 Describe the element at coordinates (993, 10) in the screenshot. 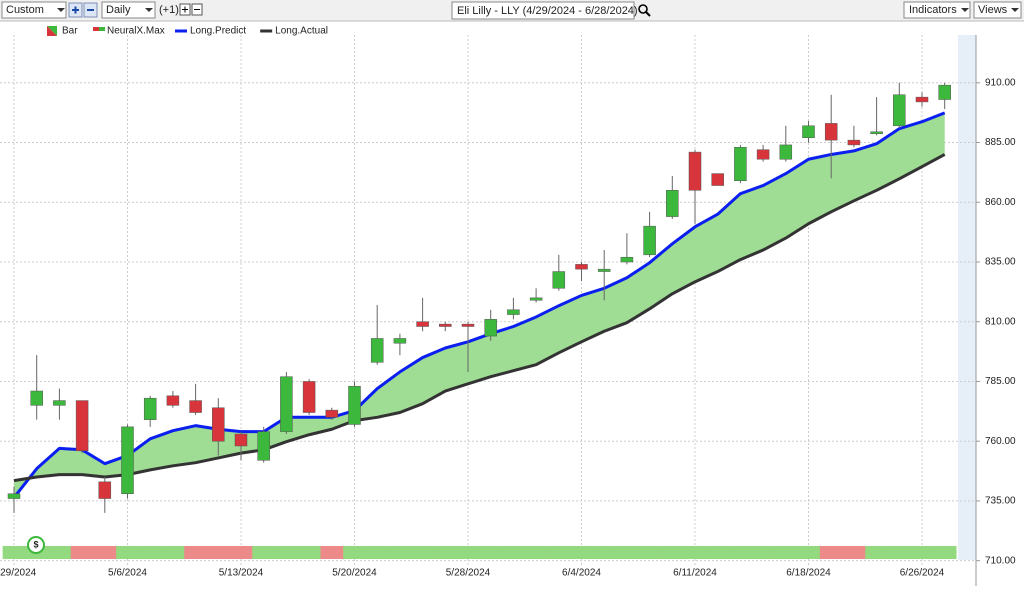

I see `views-label: Views` at that location.